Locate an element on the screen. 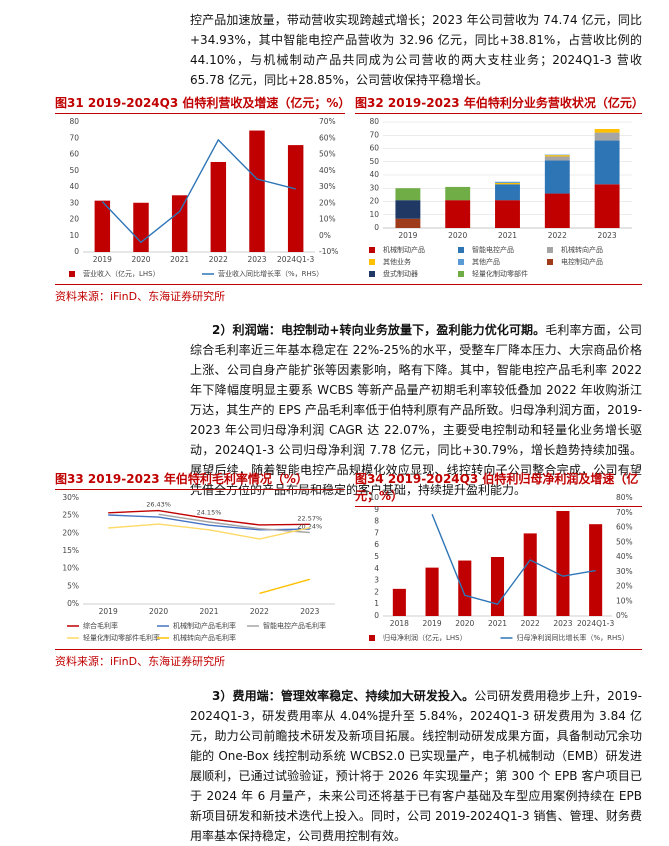  y-tick-label: 30 is located at coordinates (74, 202).